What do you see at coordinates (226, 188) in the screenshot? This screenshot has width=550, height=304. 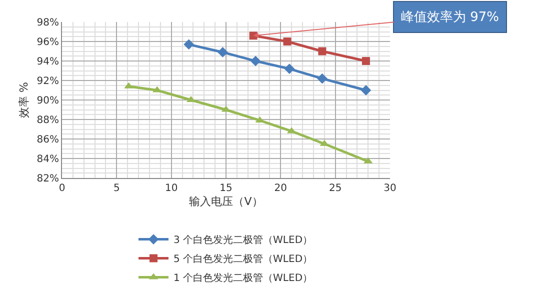 I see `x-tick-label: 15` at bounding box center [226, 188].